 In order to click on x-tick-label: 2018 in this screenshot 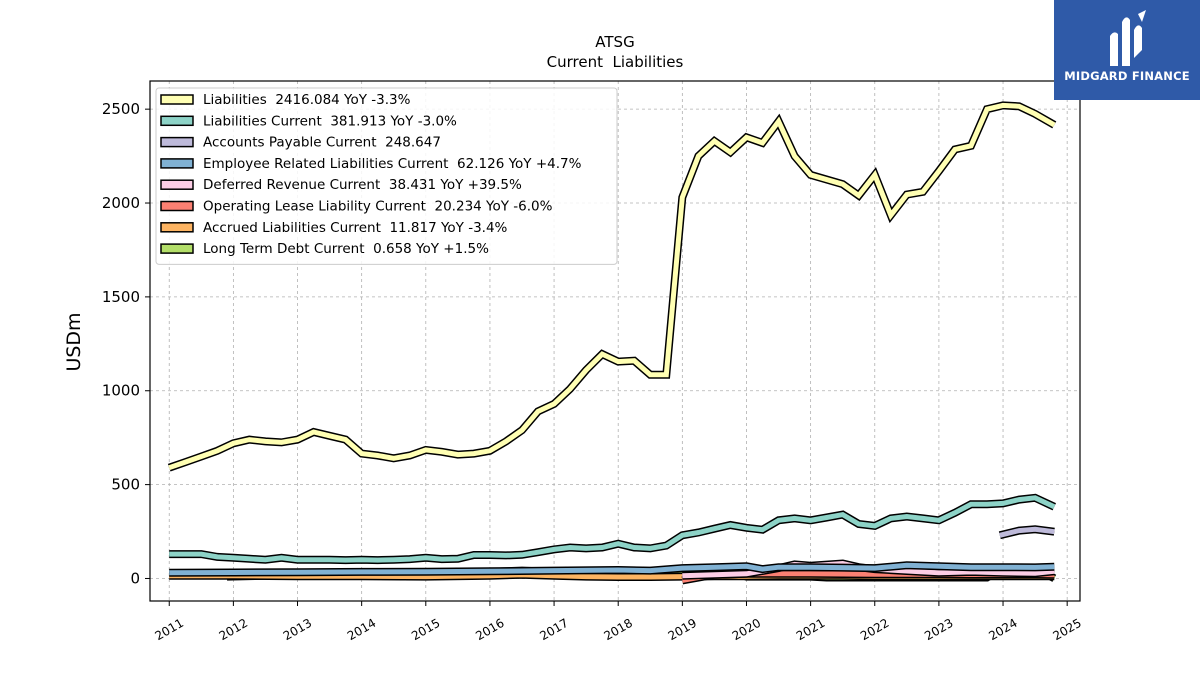, I will do `click(617, 629)`.